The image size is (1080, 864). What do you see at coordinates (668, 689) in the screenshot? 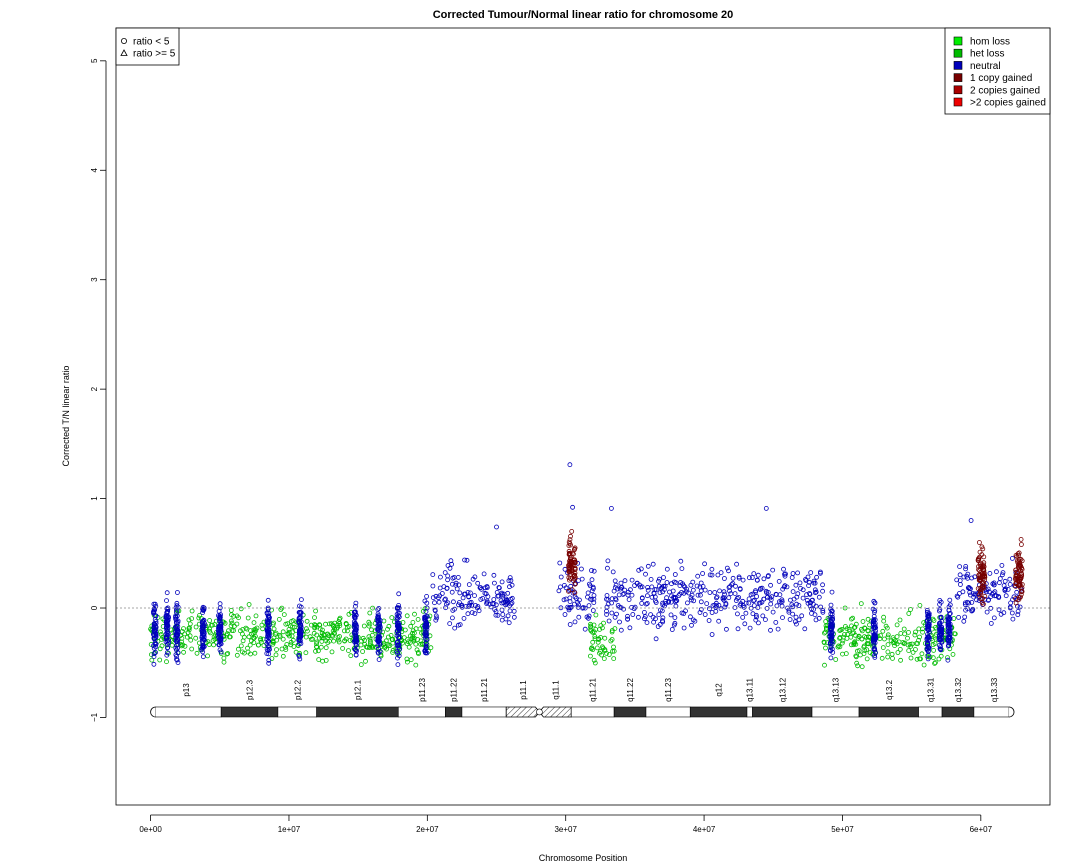
I see `band-label: q11.23` at bounding box center [668, 689].